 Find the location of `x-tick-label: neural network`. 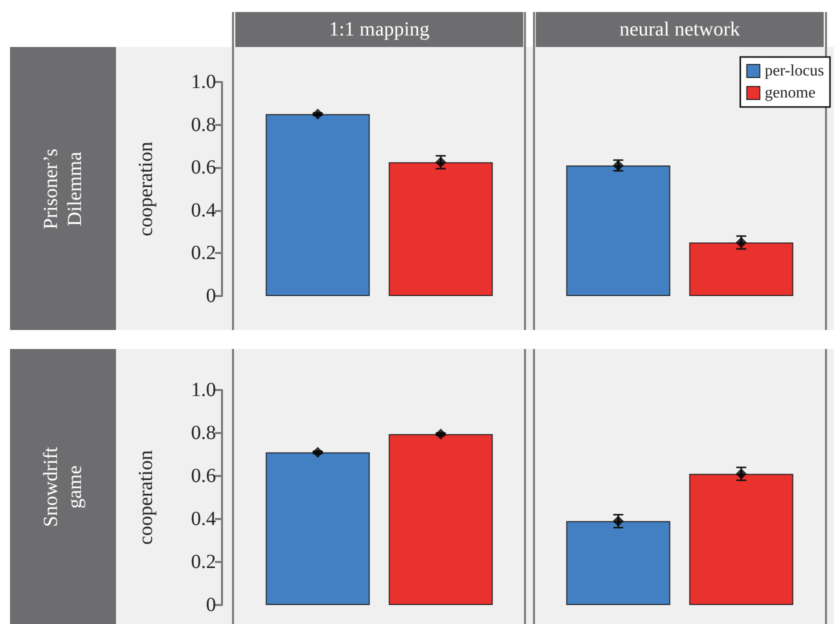

x-tick-label: neural network is located at coordinates (679, 29).